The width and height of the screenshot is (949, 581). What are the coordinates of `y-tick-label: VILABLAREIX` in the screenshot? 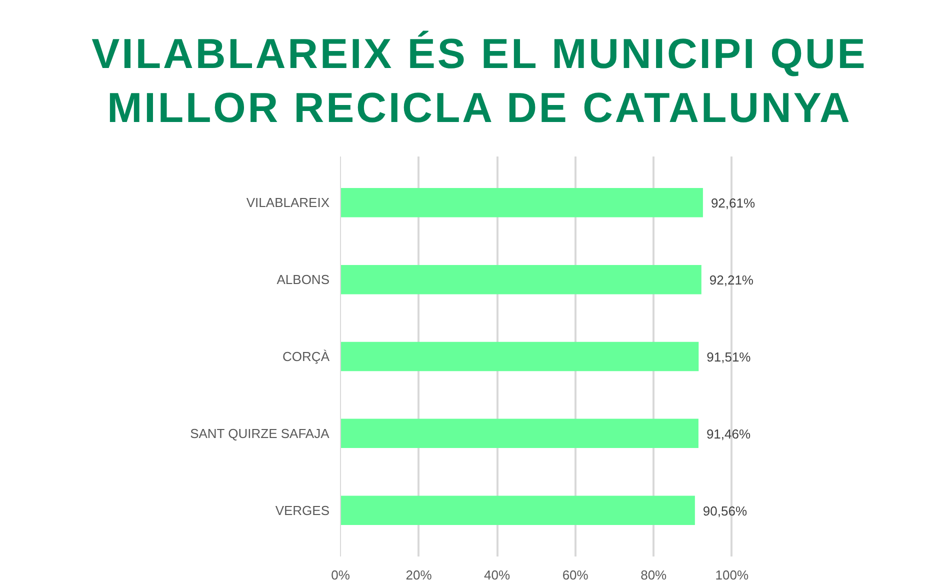 It's located at (288, 202).